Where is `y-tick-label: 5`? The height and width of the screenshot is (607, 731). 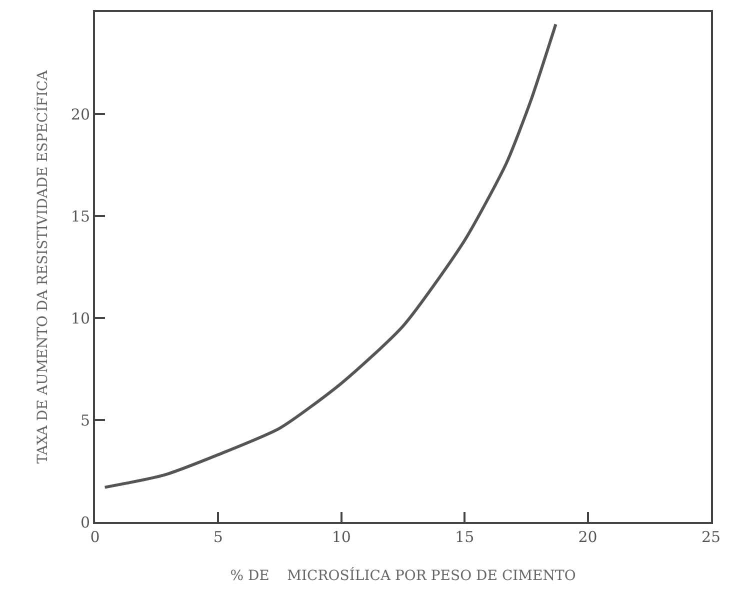
y-tick-label: 5 is located at coordinates (85, 420).